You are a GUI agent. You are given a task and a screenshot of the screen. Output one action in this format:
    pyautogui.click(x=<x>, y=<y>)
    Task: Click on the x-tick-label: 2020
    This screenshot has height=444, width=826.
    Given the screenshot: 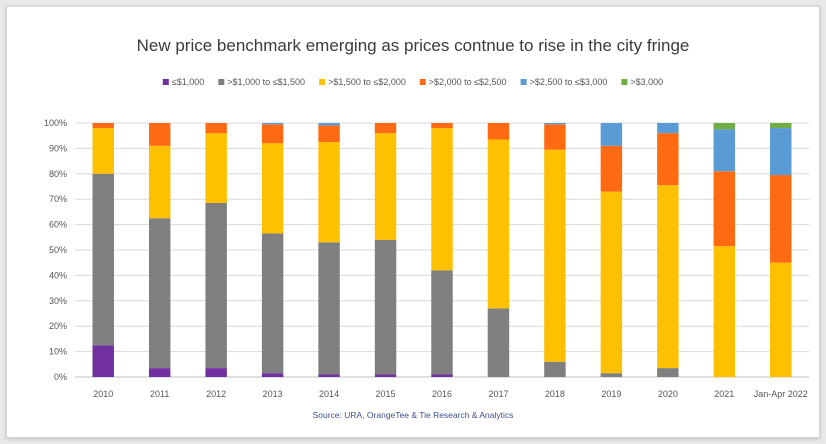 What is the action you would take?
    pyautogui.click(x=668, y=394)
    